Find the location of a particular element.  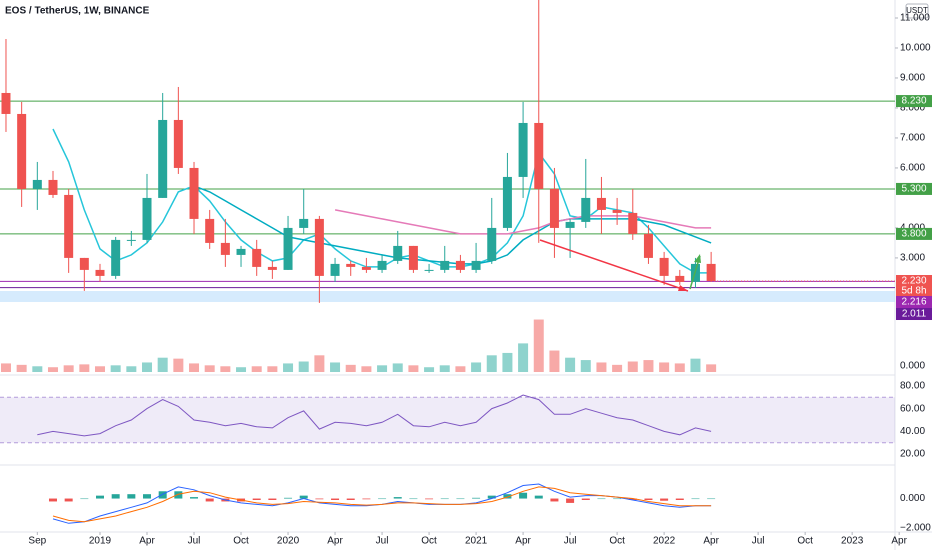

x-tick-label: 2021 is located at coordinates (476, 541).